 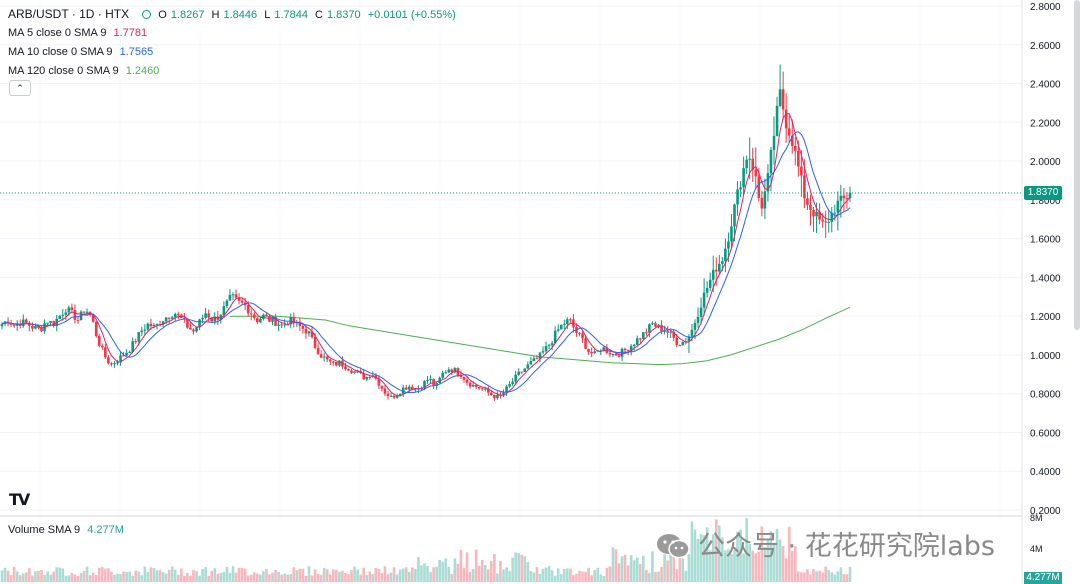 I want to click on indicator-volume: Volume SMA 9 4.277M, so click(x=68, y=530).